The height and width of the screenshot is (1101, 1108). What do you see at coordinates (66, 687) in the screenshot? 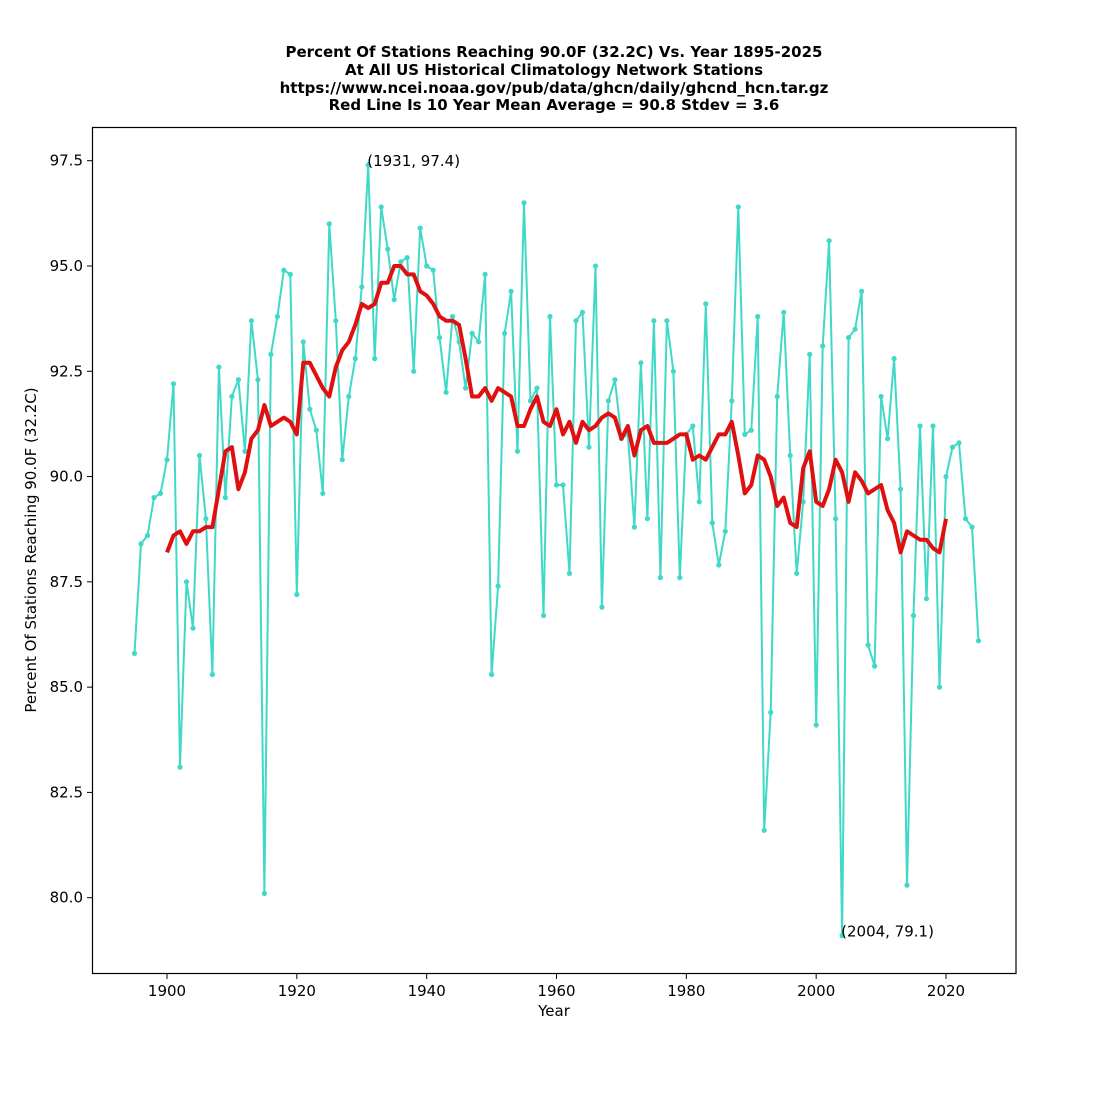
I see `y-tick-label: 85.0` at bounding box center [66, 687].